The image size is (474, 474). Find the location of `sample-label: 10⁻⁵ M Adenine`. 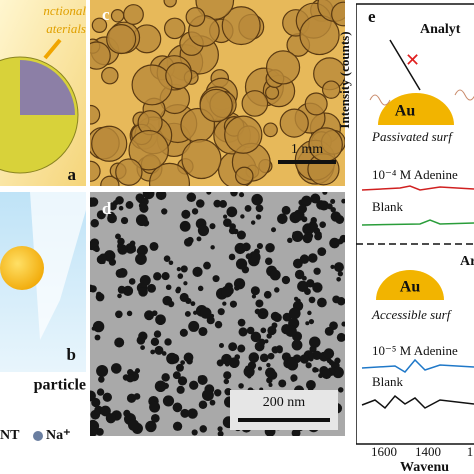

sample-label: 10⁻⁵ M Adenine is located at coordinates (415, 350).